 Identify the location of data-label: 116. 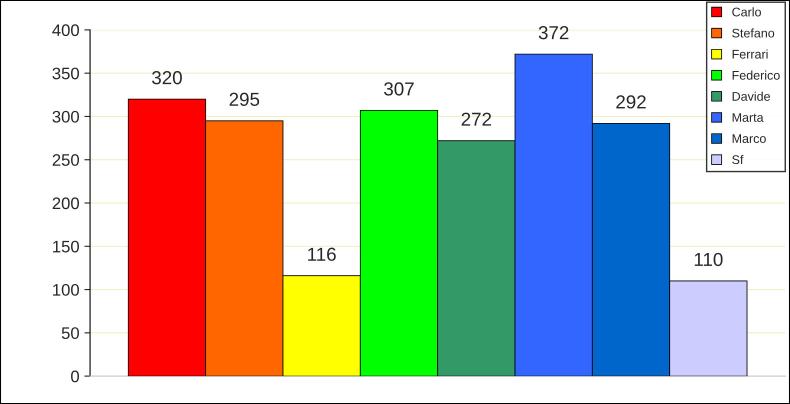
(322, 254).